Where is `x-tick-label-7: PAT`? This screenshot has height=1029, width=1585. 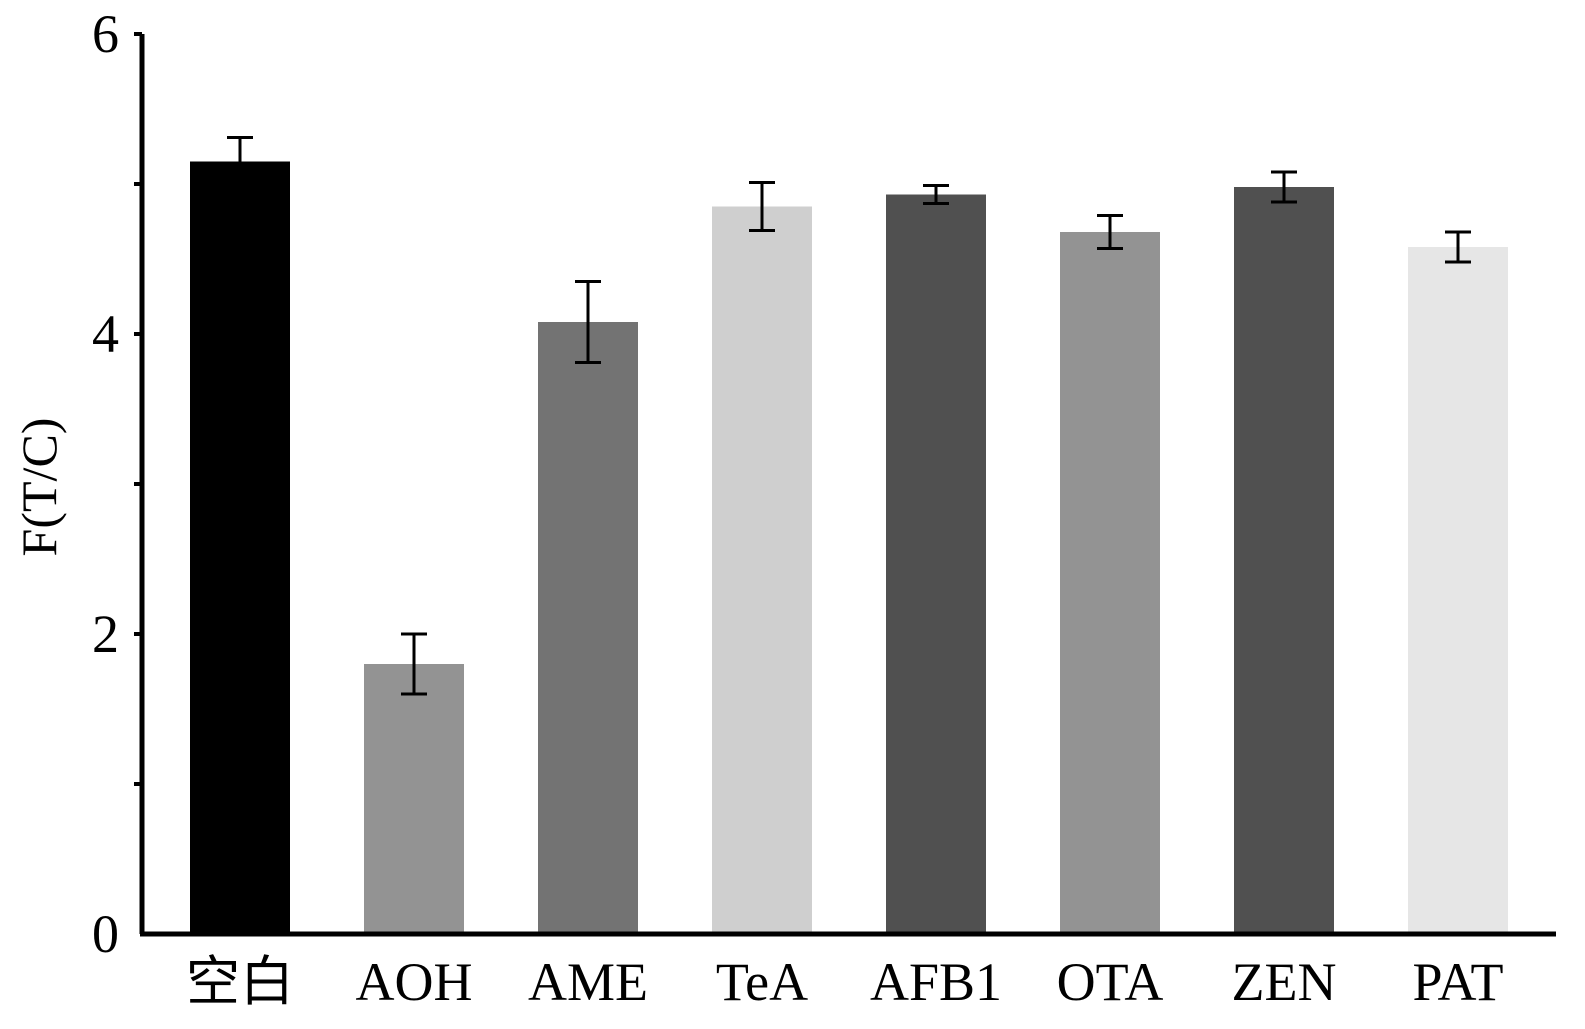
x-tick-label-7: PAT is located at coordinates (1457, 982).